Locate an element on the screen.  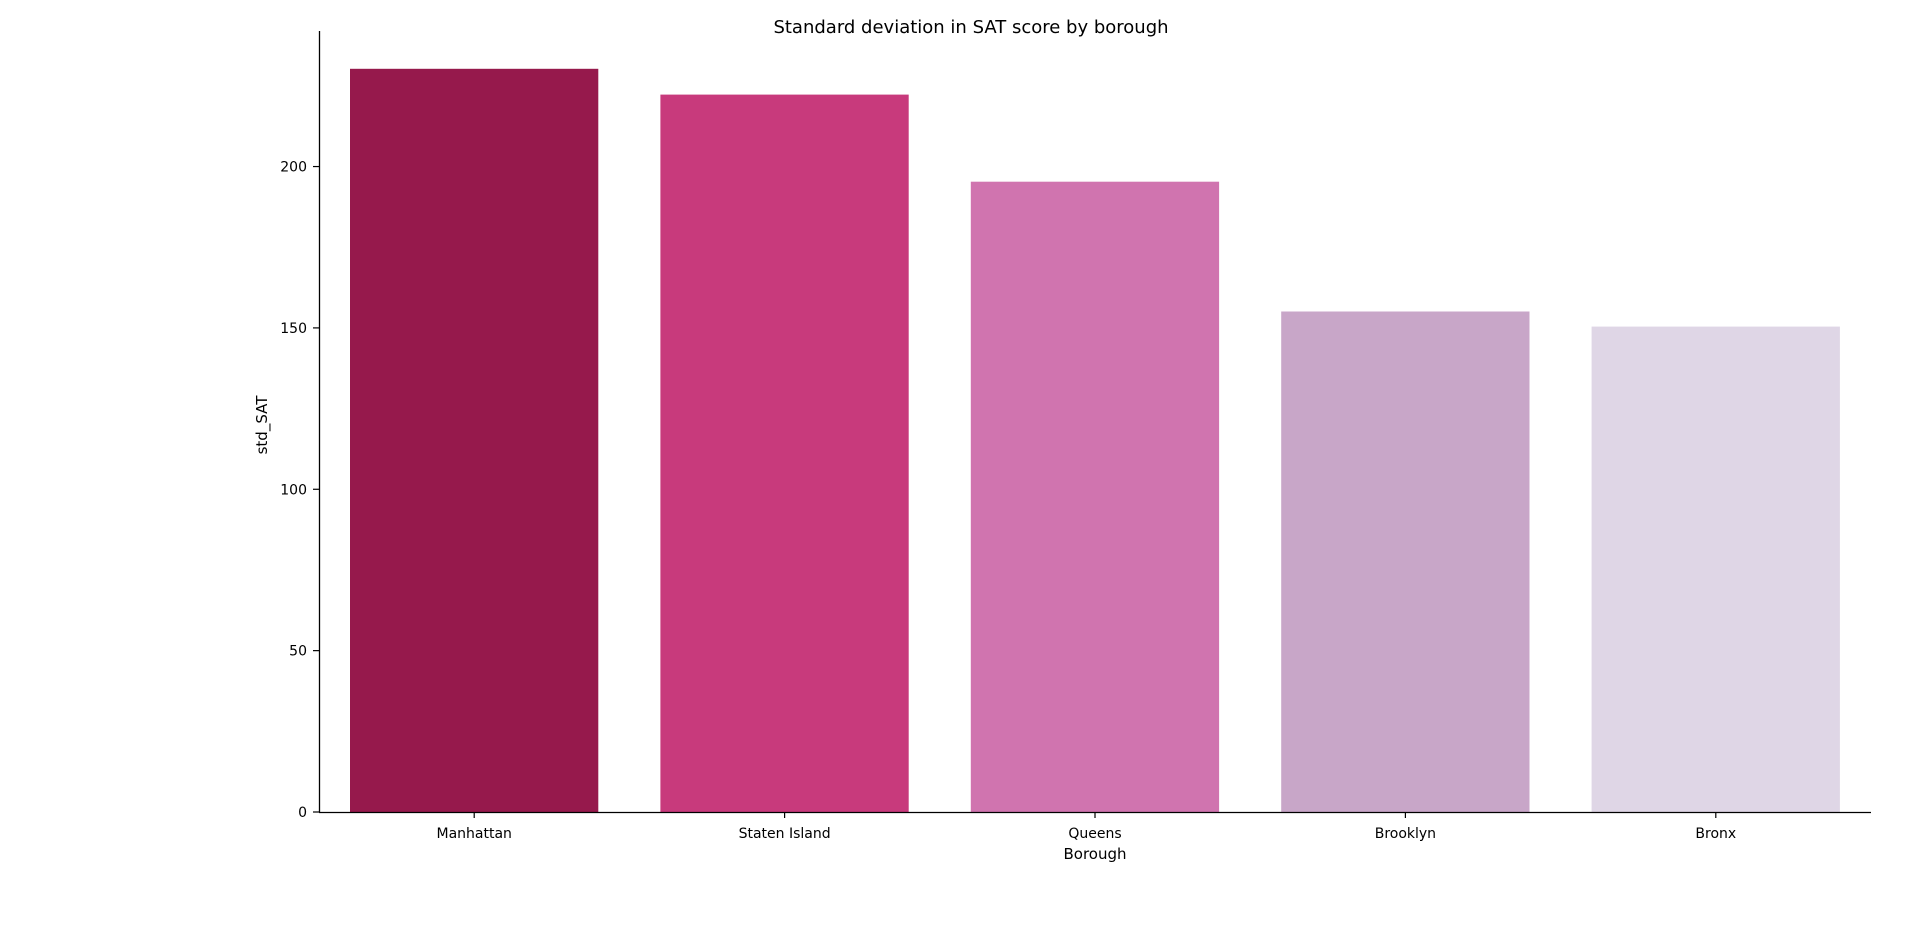
y-tick-label: 200 is located at coordinates (293, 168).